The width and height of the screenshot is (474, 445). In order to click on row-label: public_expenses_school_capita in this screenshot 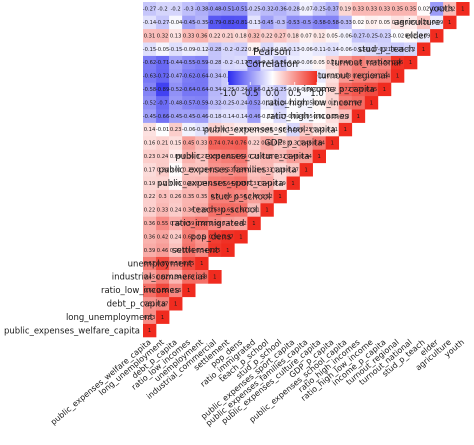, I will do `click(270, 130)`.